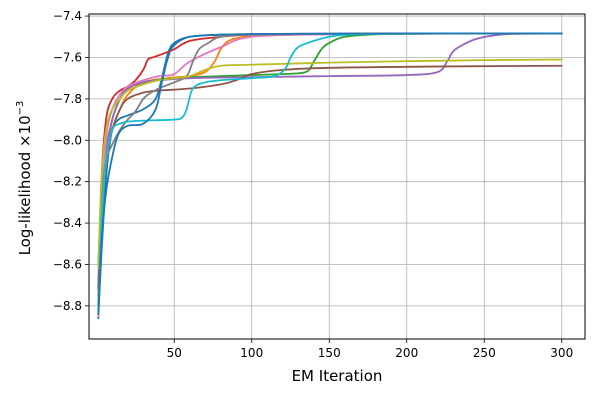 The image size is (600, 400). Describe the element at coordinates (71, 161) in the screenshot. I see `y-axis: −8.8 −8.6 −8.4 −8.2 −8.0 −7.8 −7.6 −7.4` at that location.